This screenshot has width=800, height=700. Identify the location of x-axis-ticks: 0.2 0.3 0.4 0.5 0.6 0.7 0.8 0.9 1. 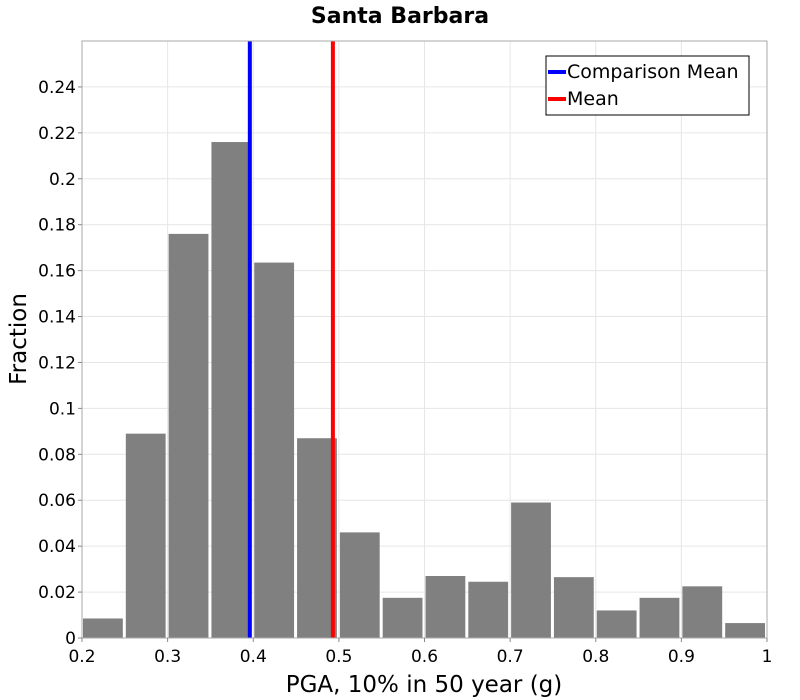
(420, 652).